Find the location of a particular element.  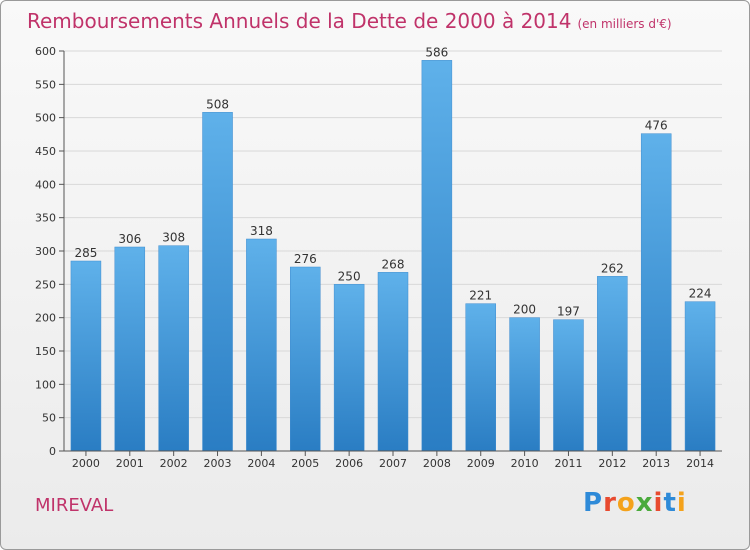

logo-letter: x is located at coordinates (644, 503).